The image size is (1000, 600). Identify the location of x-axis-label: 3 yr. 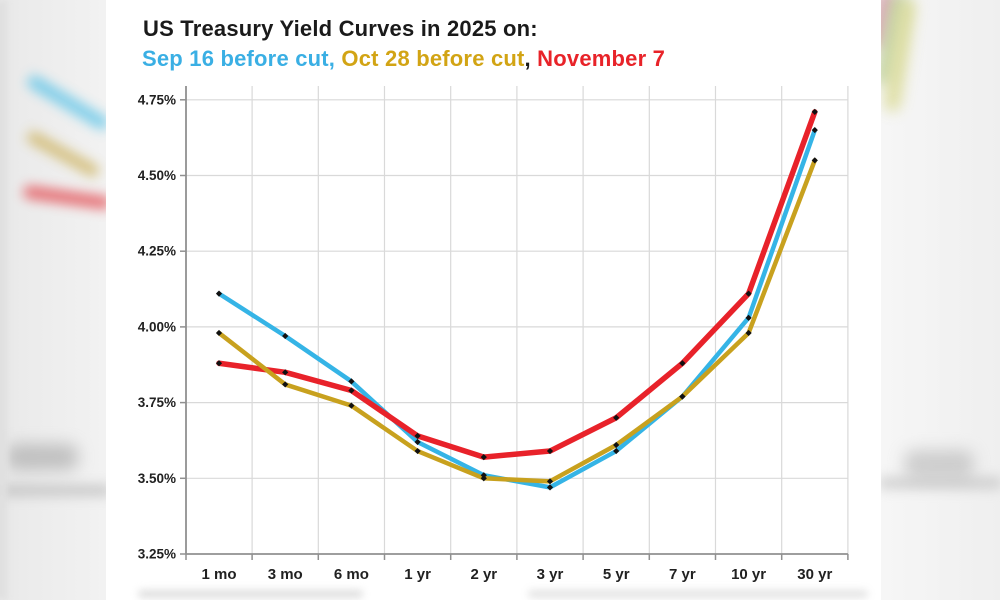
(550, 574).